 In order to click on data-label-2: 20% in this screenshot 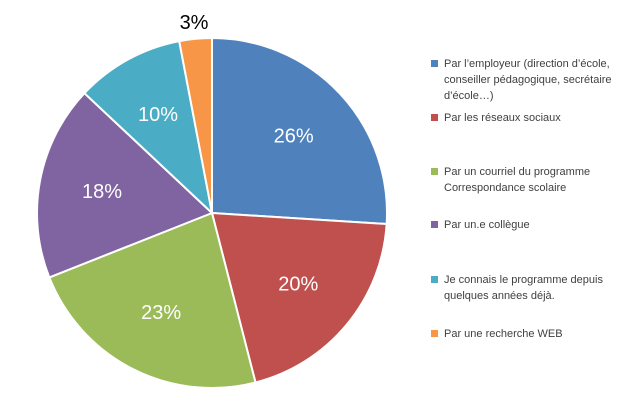, I will do `click(298, 284)`.